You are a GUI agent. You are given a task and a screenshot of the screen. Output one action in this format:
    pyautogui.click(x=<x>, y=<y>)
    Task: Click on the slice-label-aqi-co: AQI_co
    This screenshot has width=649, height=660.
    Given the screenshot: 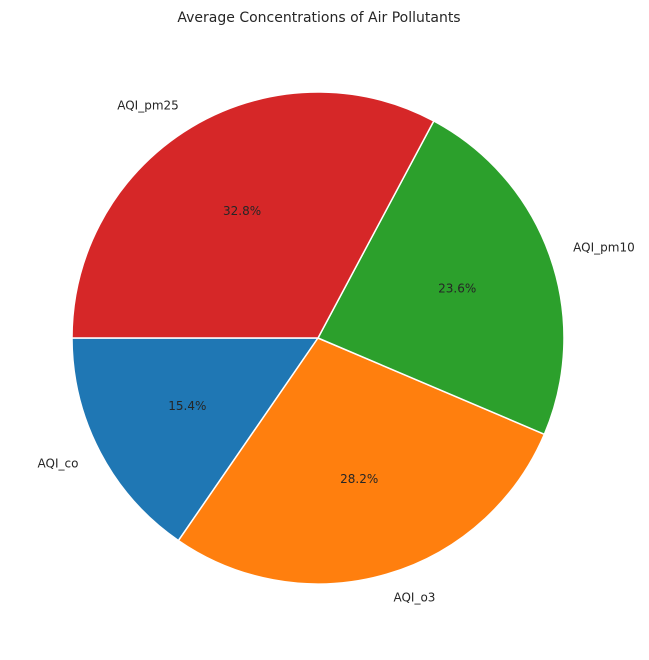 What is the action you would take?
    pyautogui.click(x=58, y=463)
    